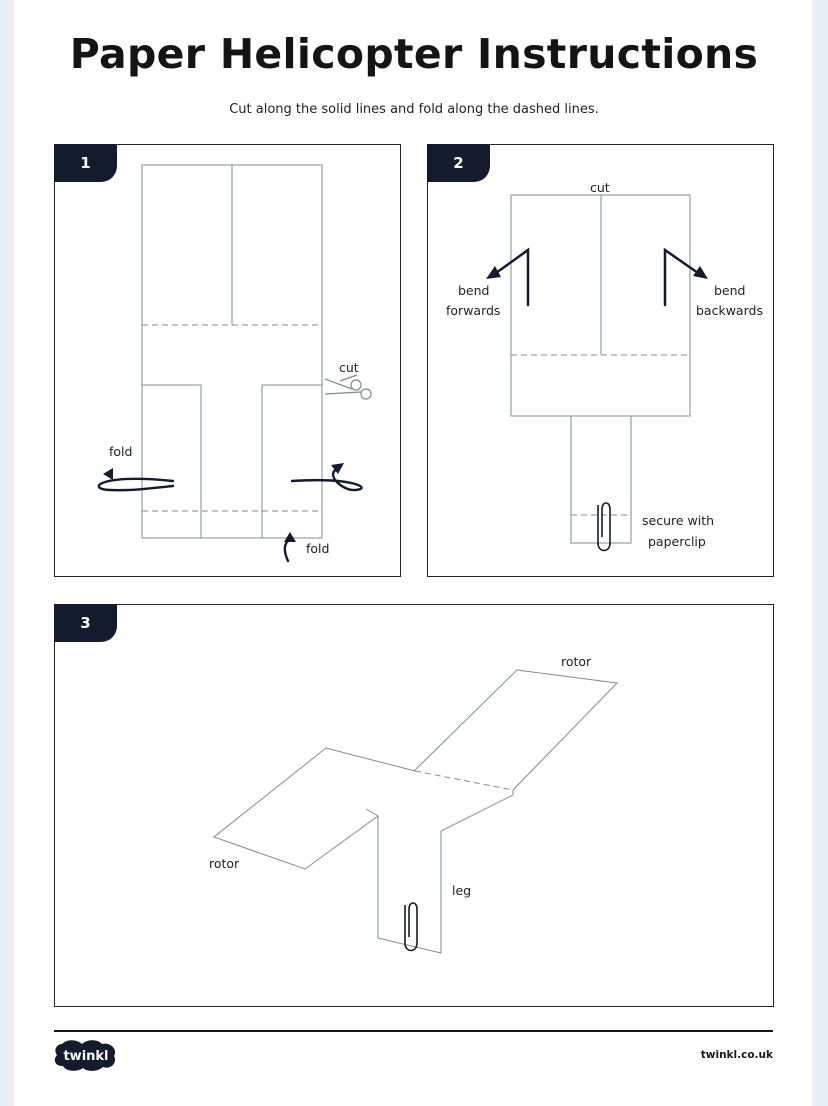  What do you see at coordinates (318, 548) in the screenshot?
I see `fold-label-bottom: fold` at bounding box center [318, 548].